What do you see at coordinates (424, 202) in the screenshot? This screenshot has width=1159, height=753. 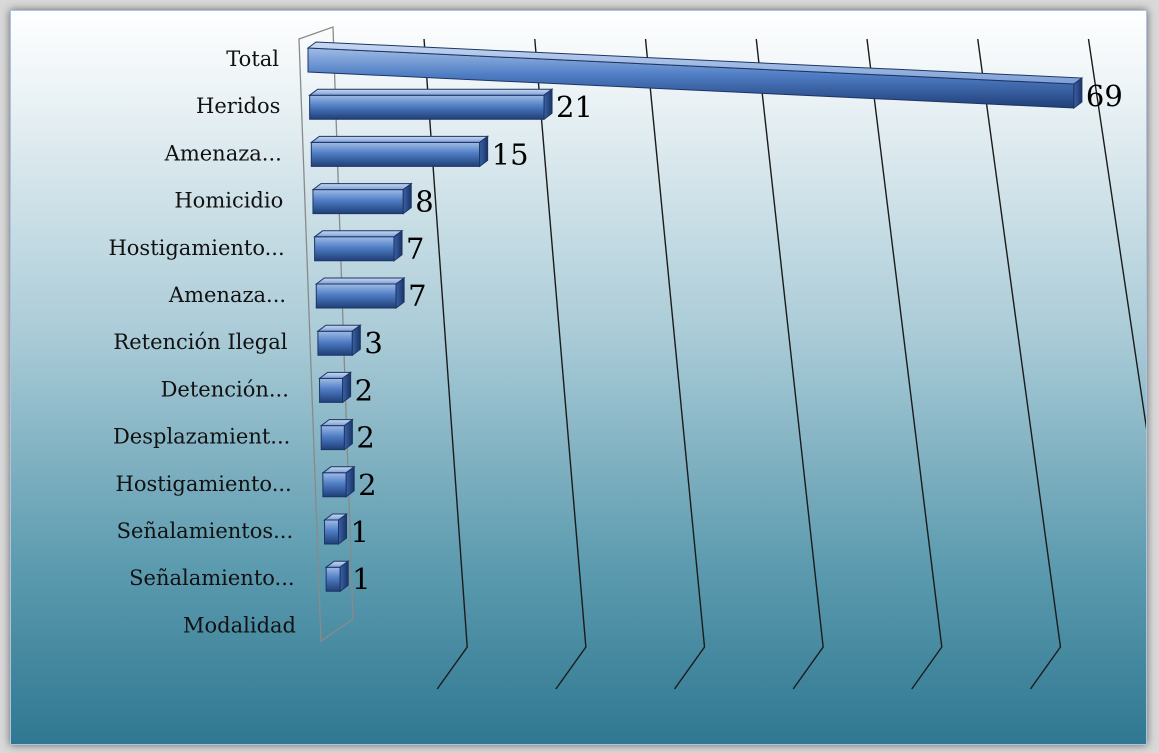 I see `data-label: 8` at bounding box center [424, 202].